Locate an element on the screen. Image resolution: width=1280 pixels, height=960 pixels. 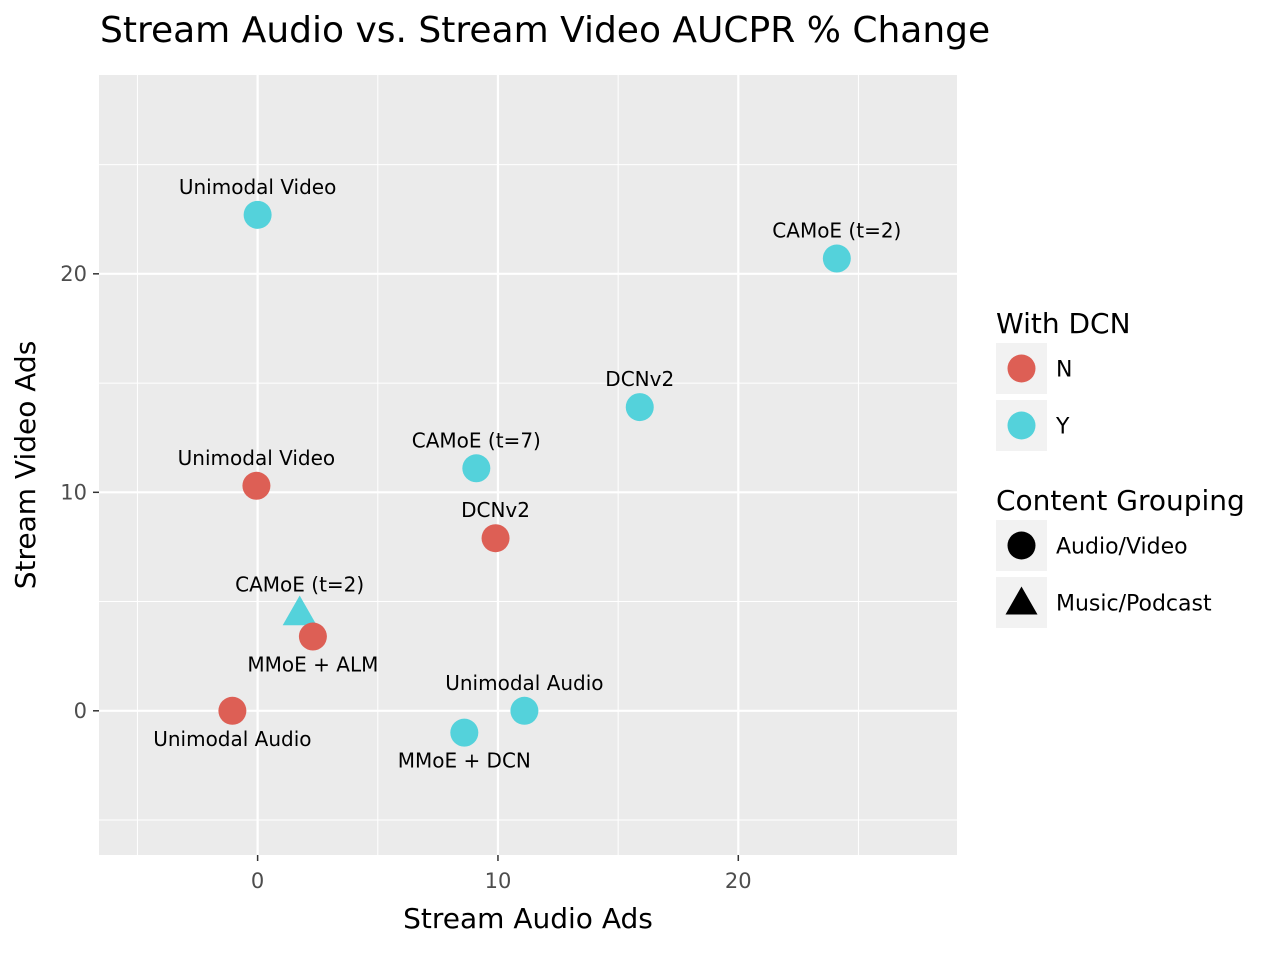
y-tick-label: 20 is located at coordinates (73, 274).